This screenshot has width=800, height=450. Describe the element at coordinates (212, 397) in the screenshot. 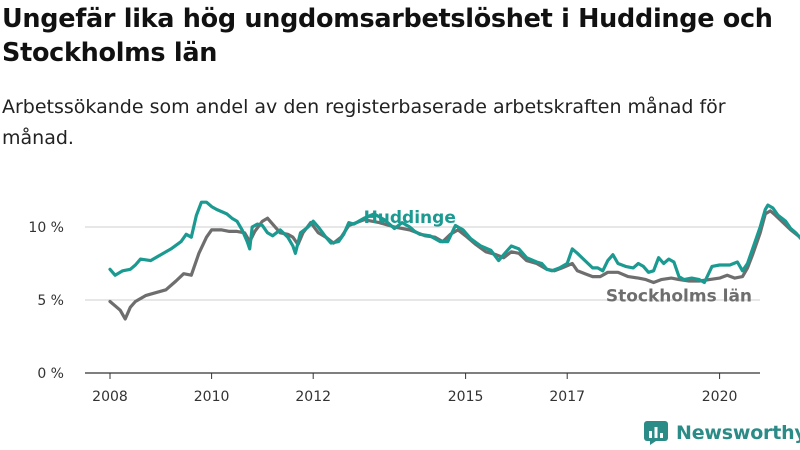

I see `x-tick-label: 2010` at that location.